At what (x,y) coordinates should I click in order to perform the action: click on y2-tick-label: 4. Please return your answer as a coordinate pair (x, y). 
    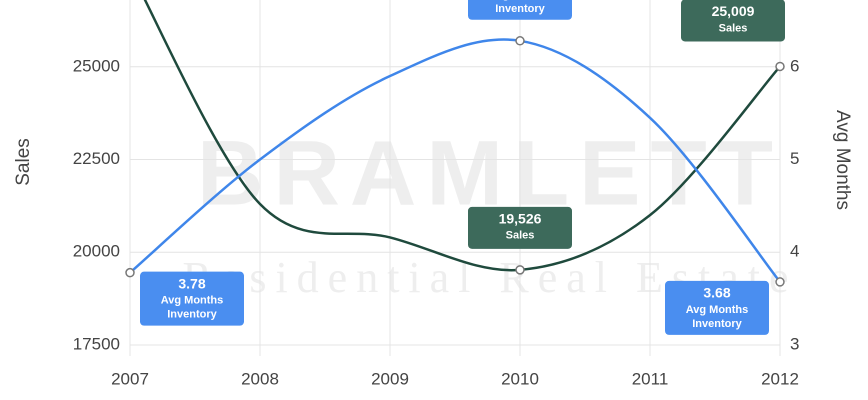
    Looking at the image, I should click on (794, 251).